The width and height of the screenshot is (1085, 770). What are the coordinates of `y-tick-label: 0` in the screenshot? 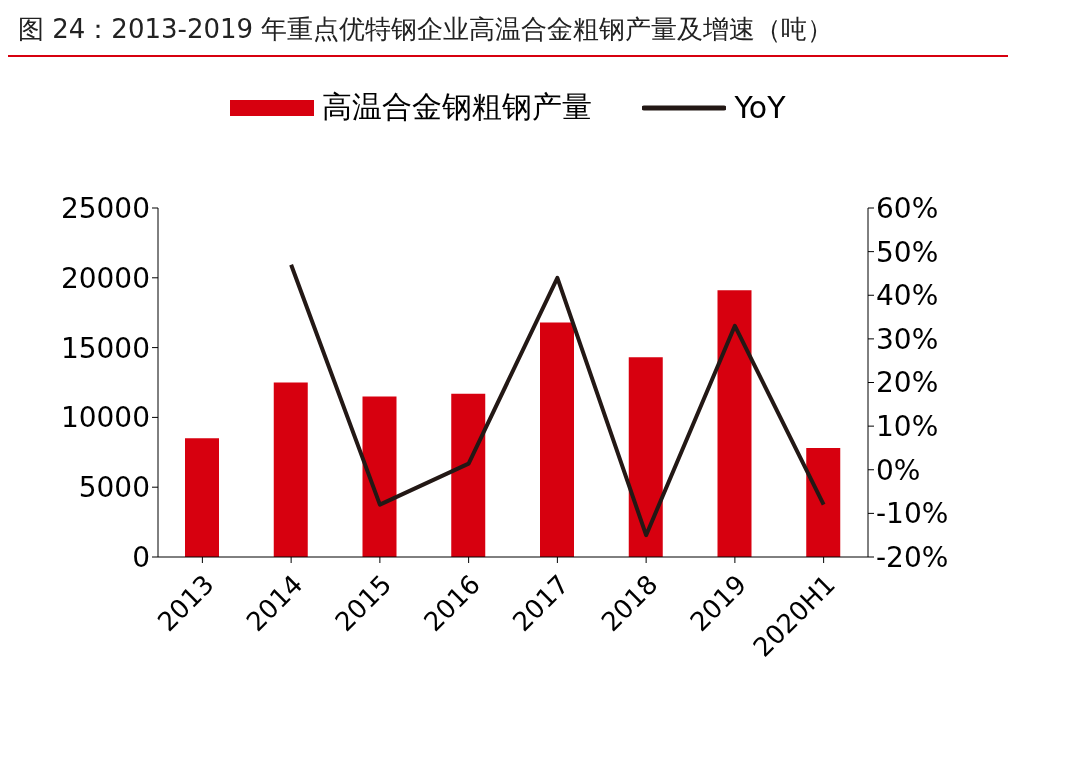 It's located at (141, 557).